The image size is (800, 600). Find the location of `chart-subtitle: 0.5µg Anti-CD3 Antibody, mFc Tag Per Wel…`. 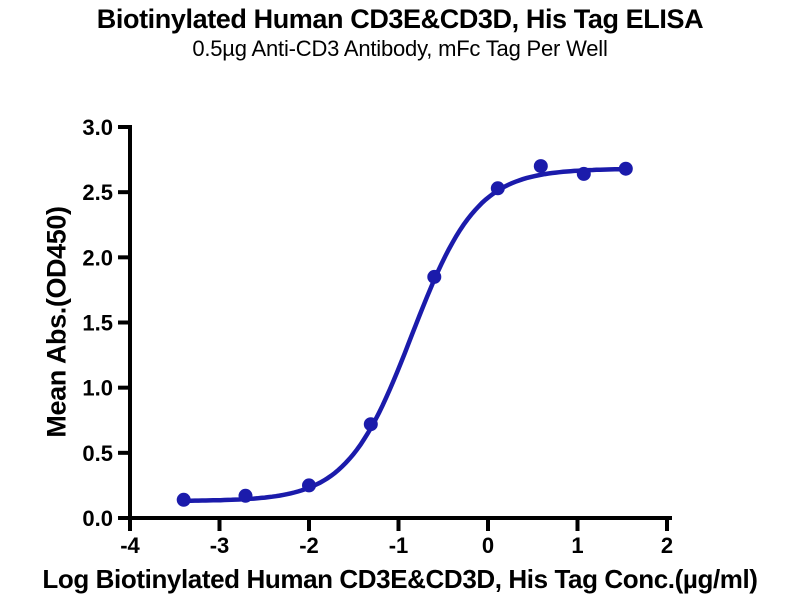

chart-subtitle: 0.5µg Anti-CD3 Antibody, mFc Tag Per Wel… is located at coordinates (400, 48).